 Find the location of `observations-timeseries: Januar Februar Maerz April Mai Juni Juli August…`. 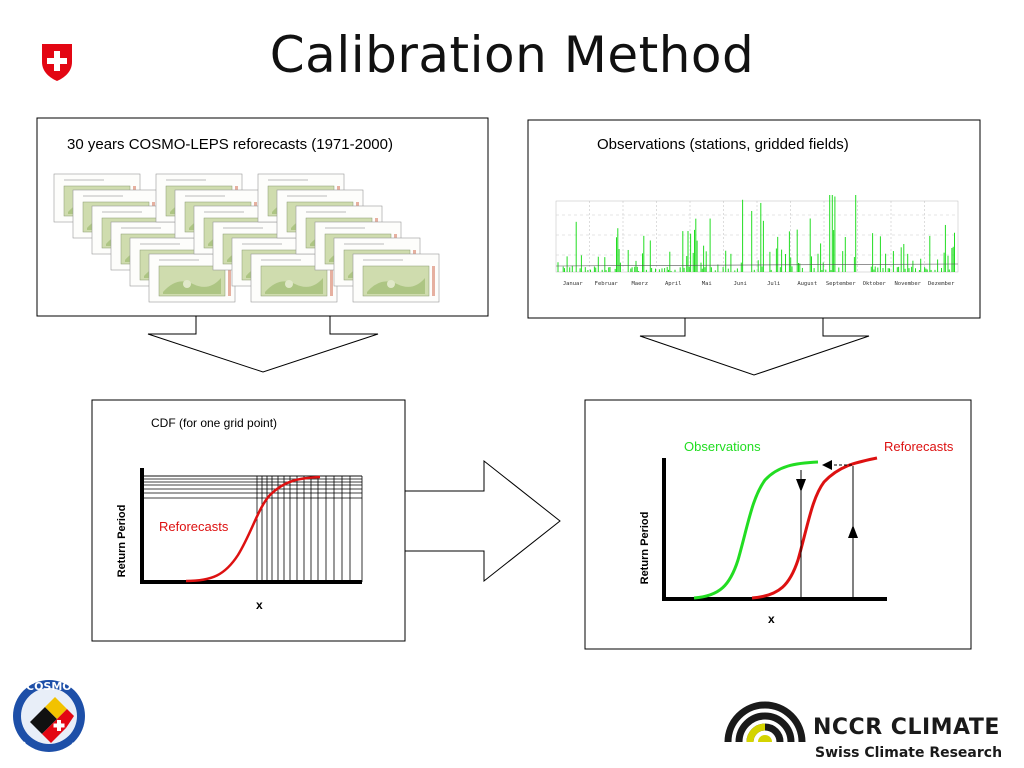

observations-timeseries: Januar Februar Maerz April Mai Juni Juli August… is located at coordinates (757, 241).